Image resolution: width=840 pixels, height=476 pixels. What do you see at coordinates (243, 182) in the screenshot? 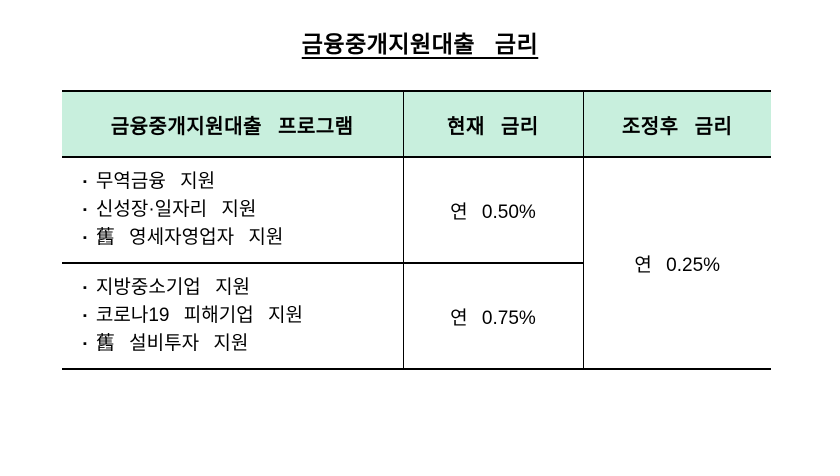
I see `program-item: ▪ 무역금융 지원` at bounding box center [243, 182].